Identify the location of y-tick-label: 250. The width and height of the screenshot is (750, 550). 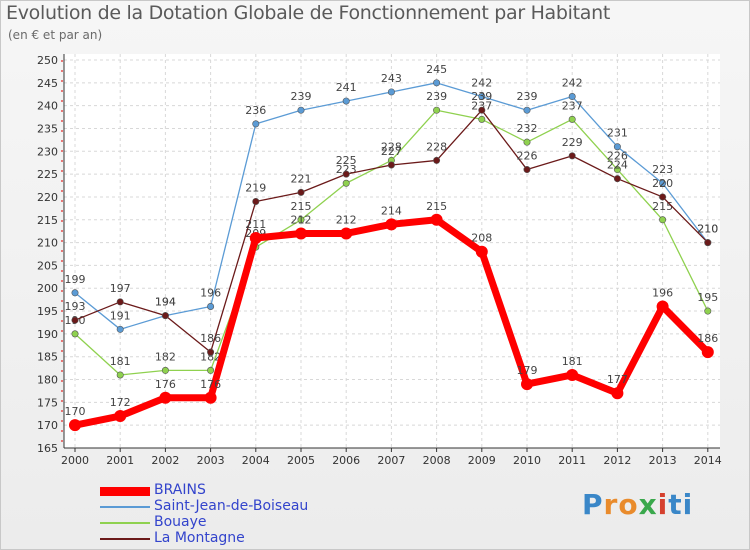
(47, 60).